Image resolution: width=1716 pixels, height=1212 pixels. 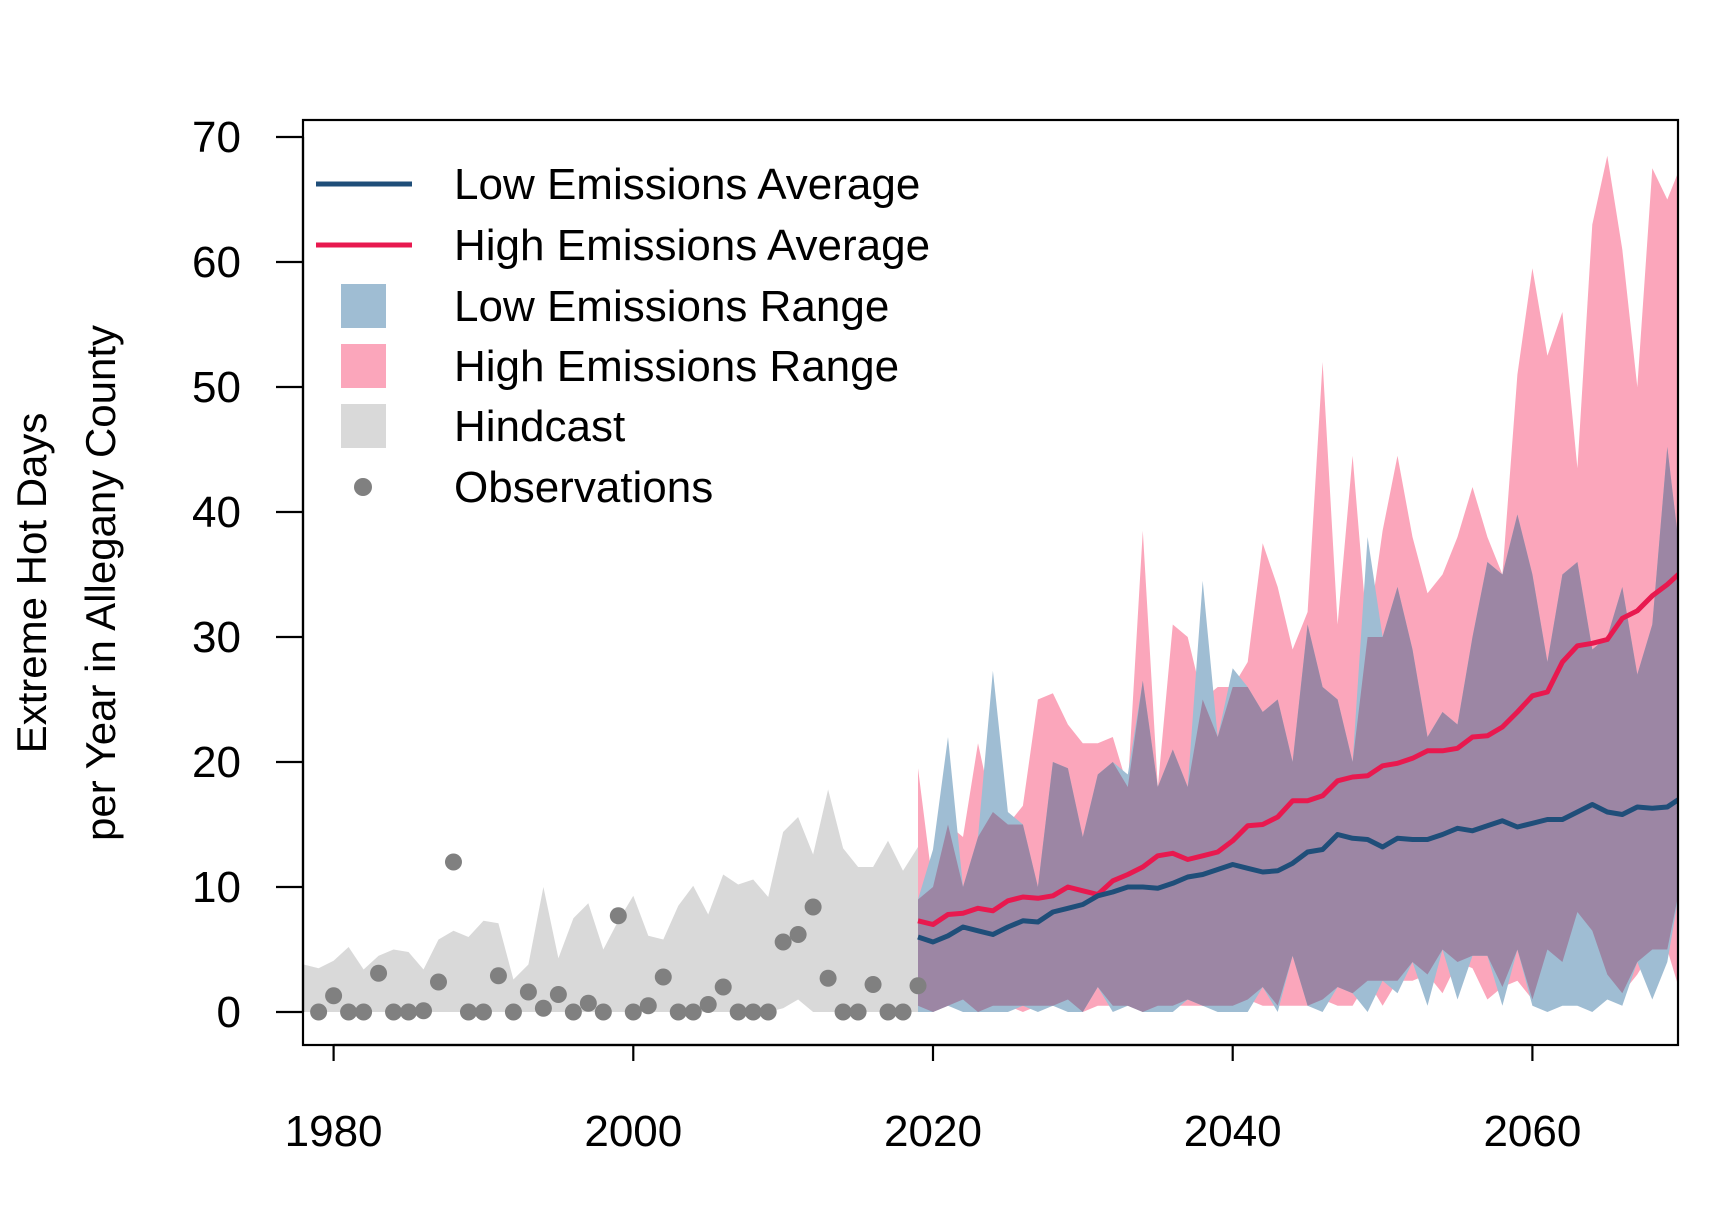 What do you see at coordinates (1297, 749) in the screenshot?
I see `high-emissions-average-line` at bounding box center [1297, 749].